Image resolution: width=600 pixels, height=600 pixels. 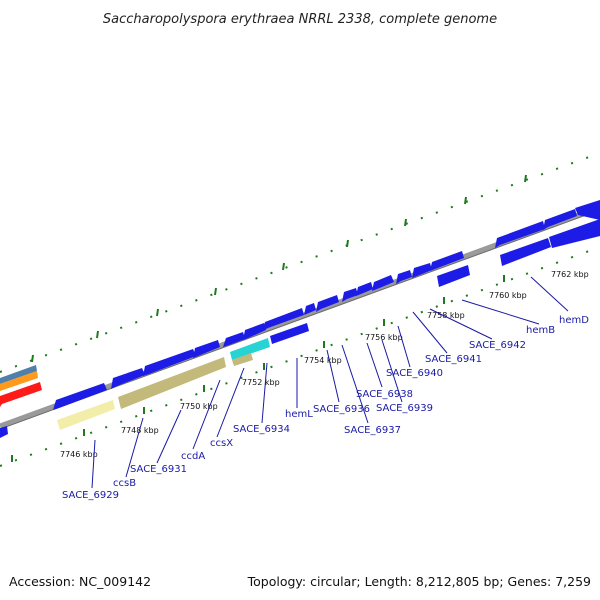 I want to click on gene-label: SACE_6934, so click(x=261, y=429).